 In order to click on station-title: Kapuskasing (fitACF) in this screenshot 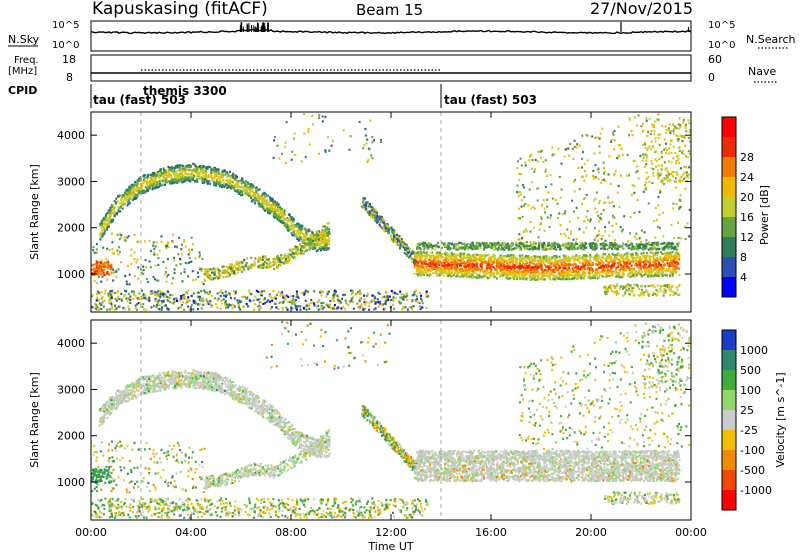, I will do `click(180, 9)`.